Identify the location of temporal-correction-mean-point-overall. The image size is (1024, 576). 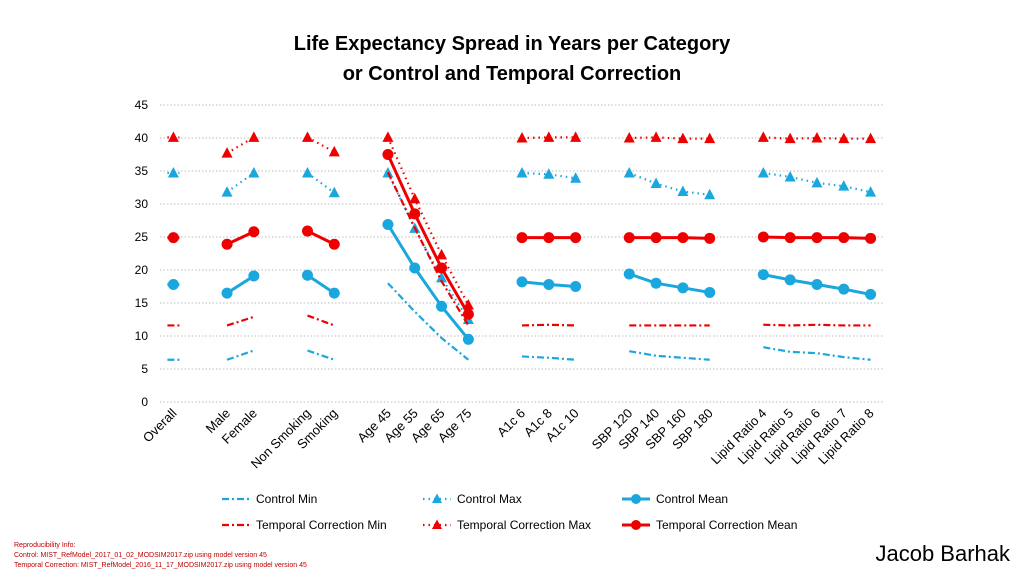
(173, 238).